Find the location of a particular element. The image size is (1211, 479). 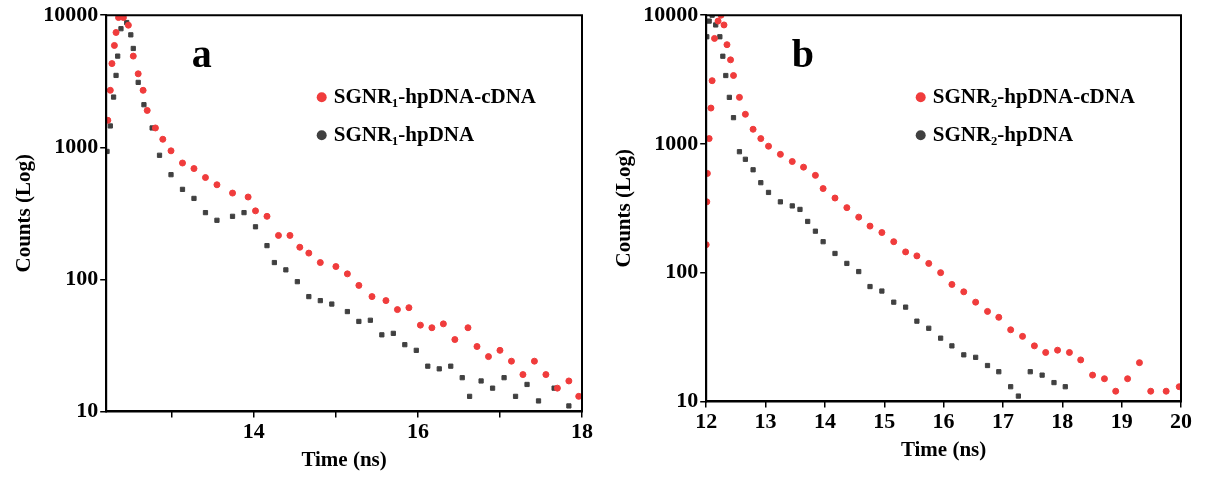

annotation: b is located at coordinates (802, 54).